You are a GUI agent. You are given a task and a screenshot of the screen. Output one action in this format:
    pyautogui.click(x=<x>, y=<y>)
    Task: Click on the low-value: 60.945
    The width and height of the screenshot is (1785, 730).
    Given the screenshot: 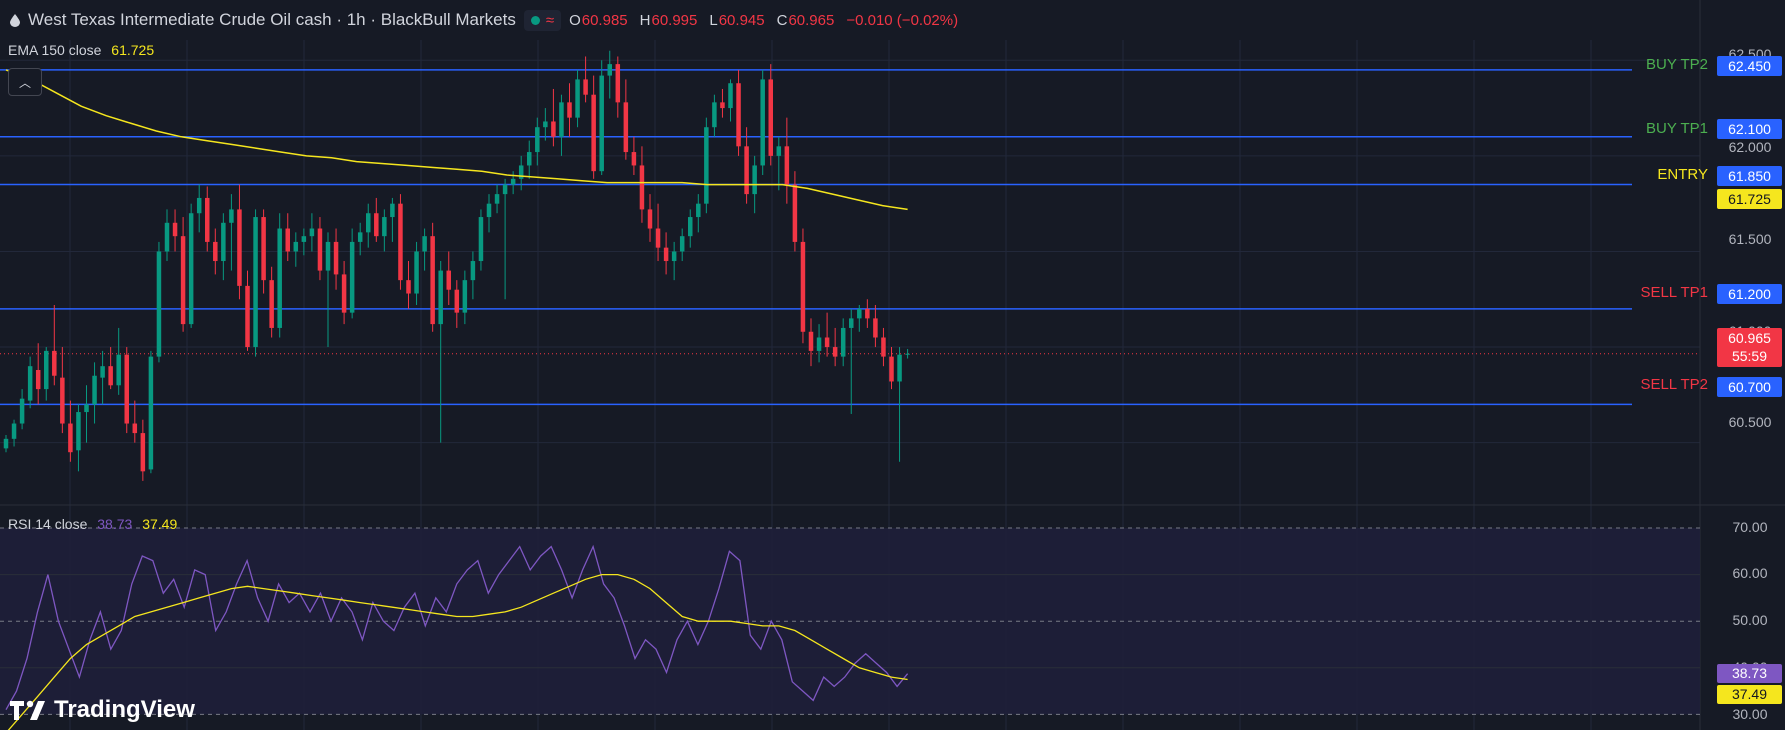 What is the action you would take?
    pyautogui.click(x=741, y=20)
    